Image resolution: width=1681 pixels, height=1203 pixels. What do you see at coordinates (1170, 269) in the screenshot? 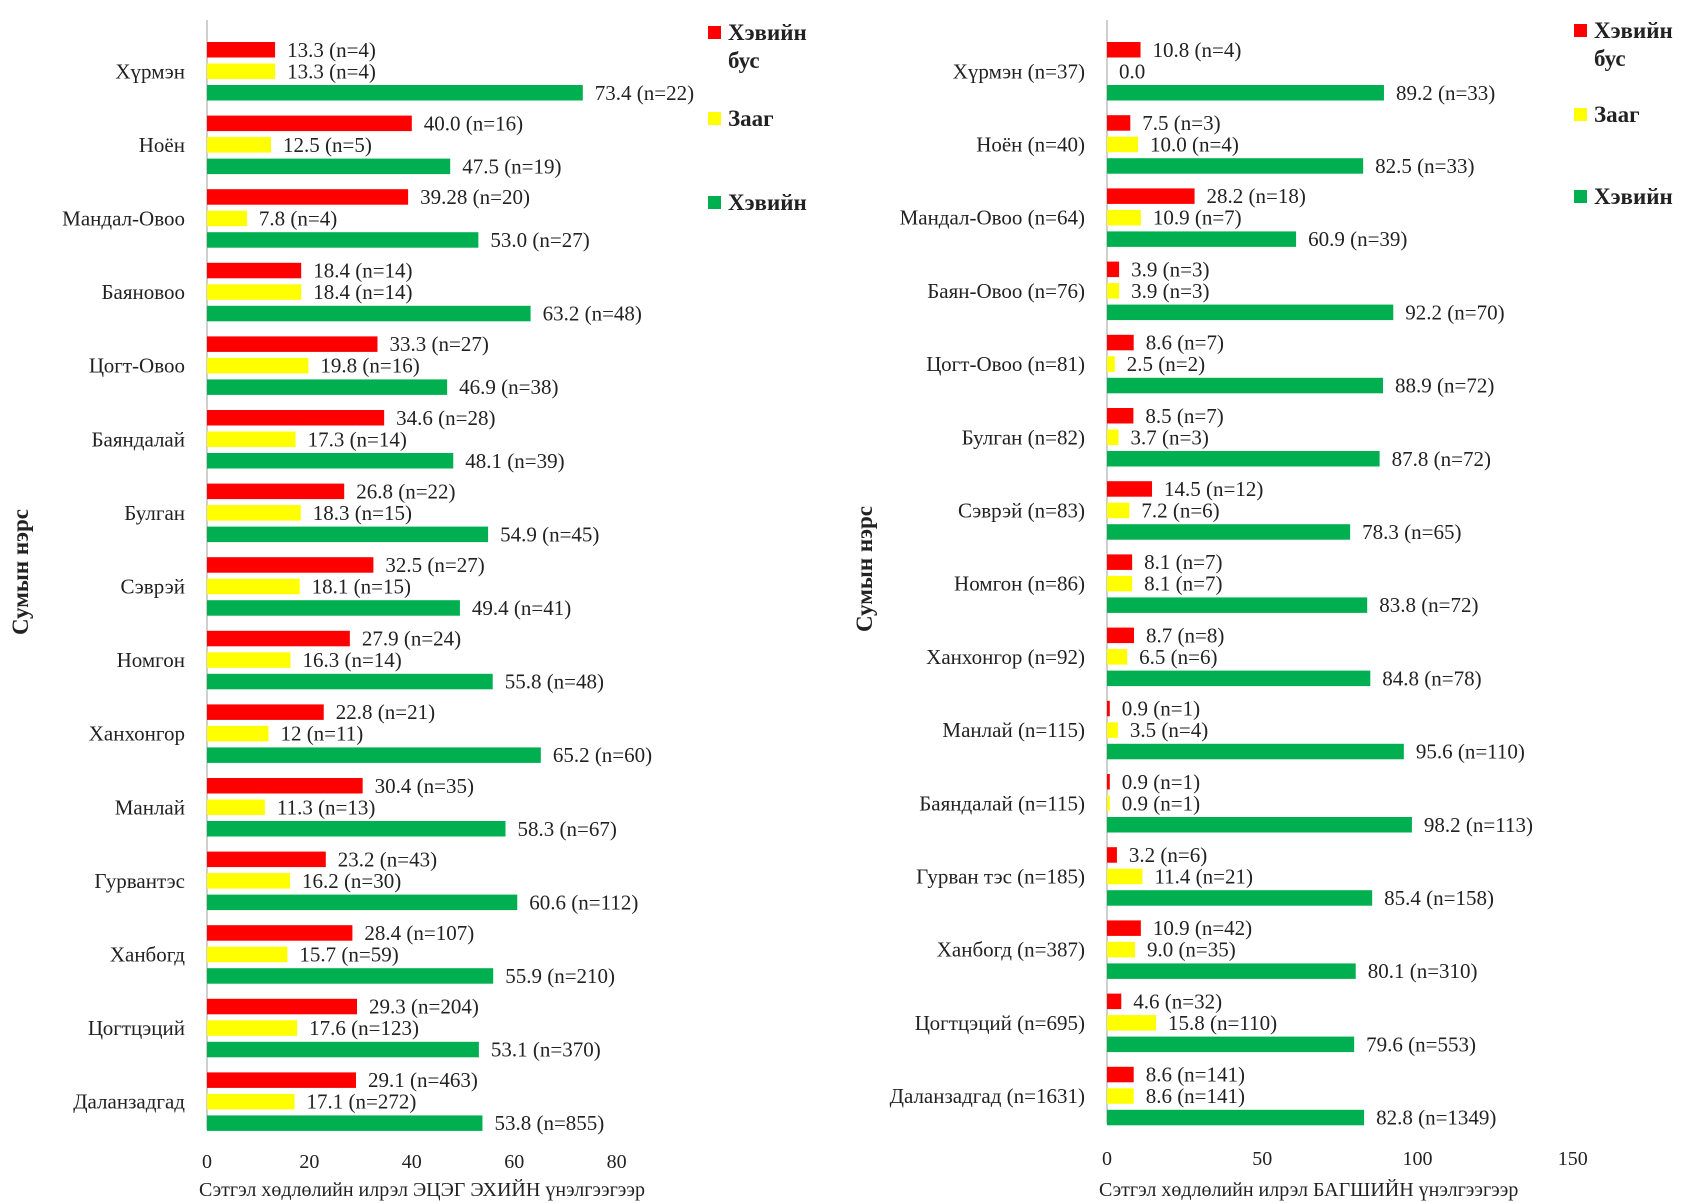
I see `data-label: 3.9 (n=3)` at bounding box center [1170, 269].